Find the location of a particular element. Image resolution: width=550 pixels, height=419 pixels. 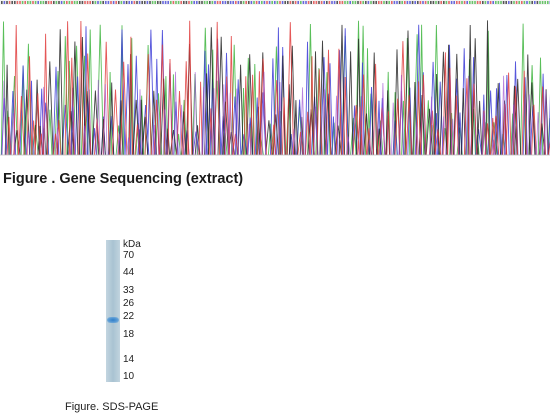

sds-page-gel-lane is located at coordinates (113, 311).